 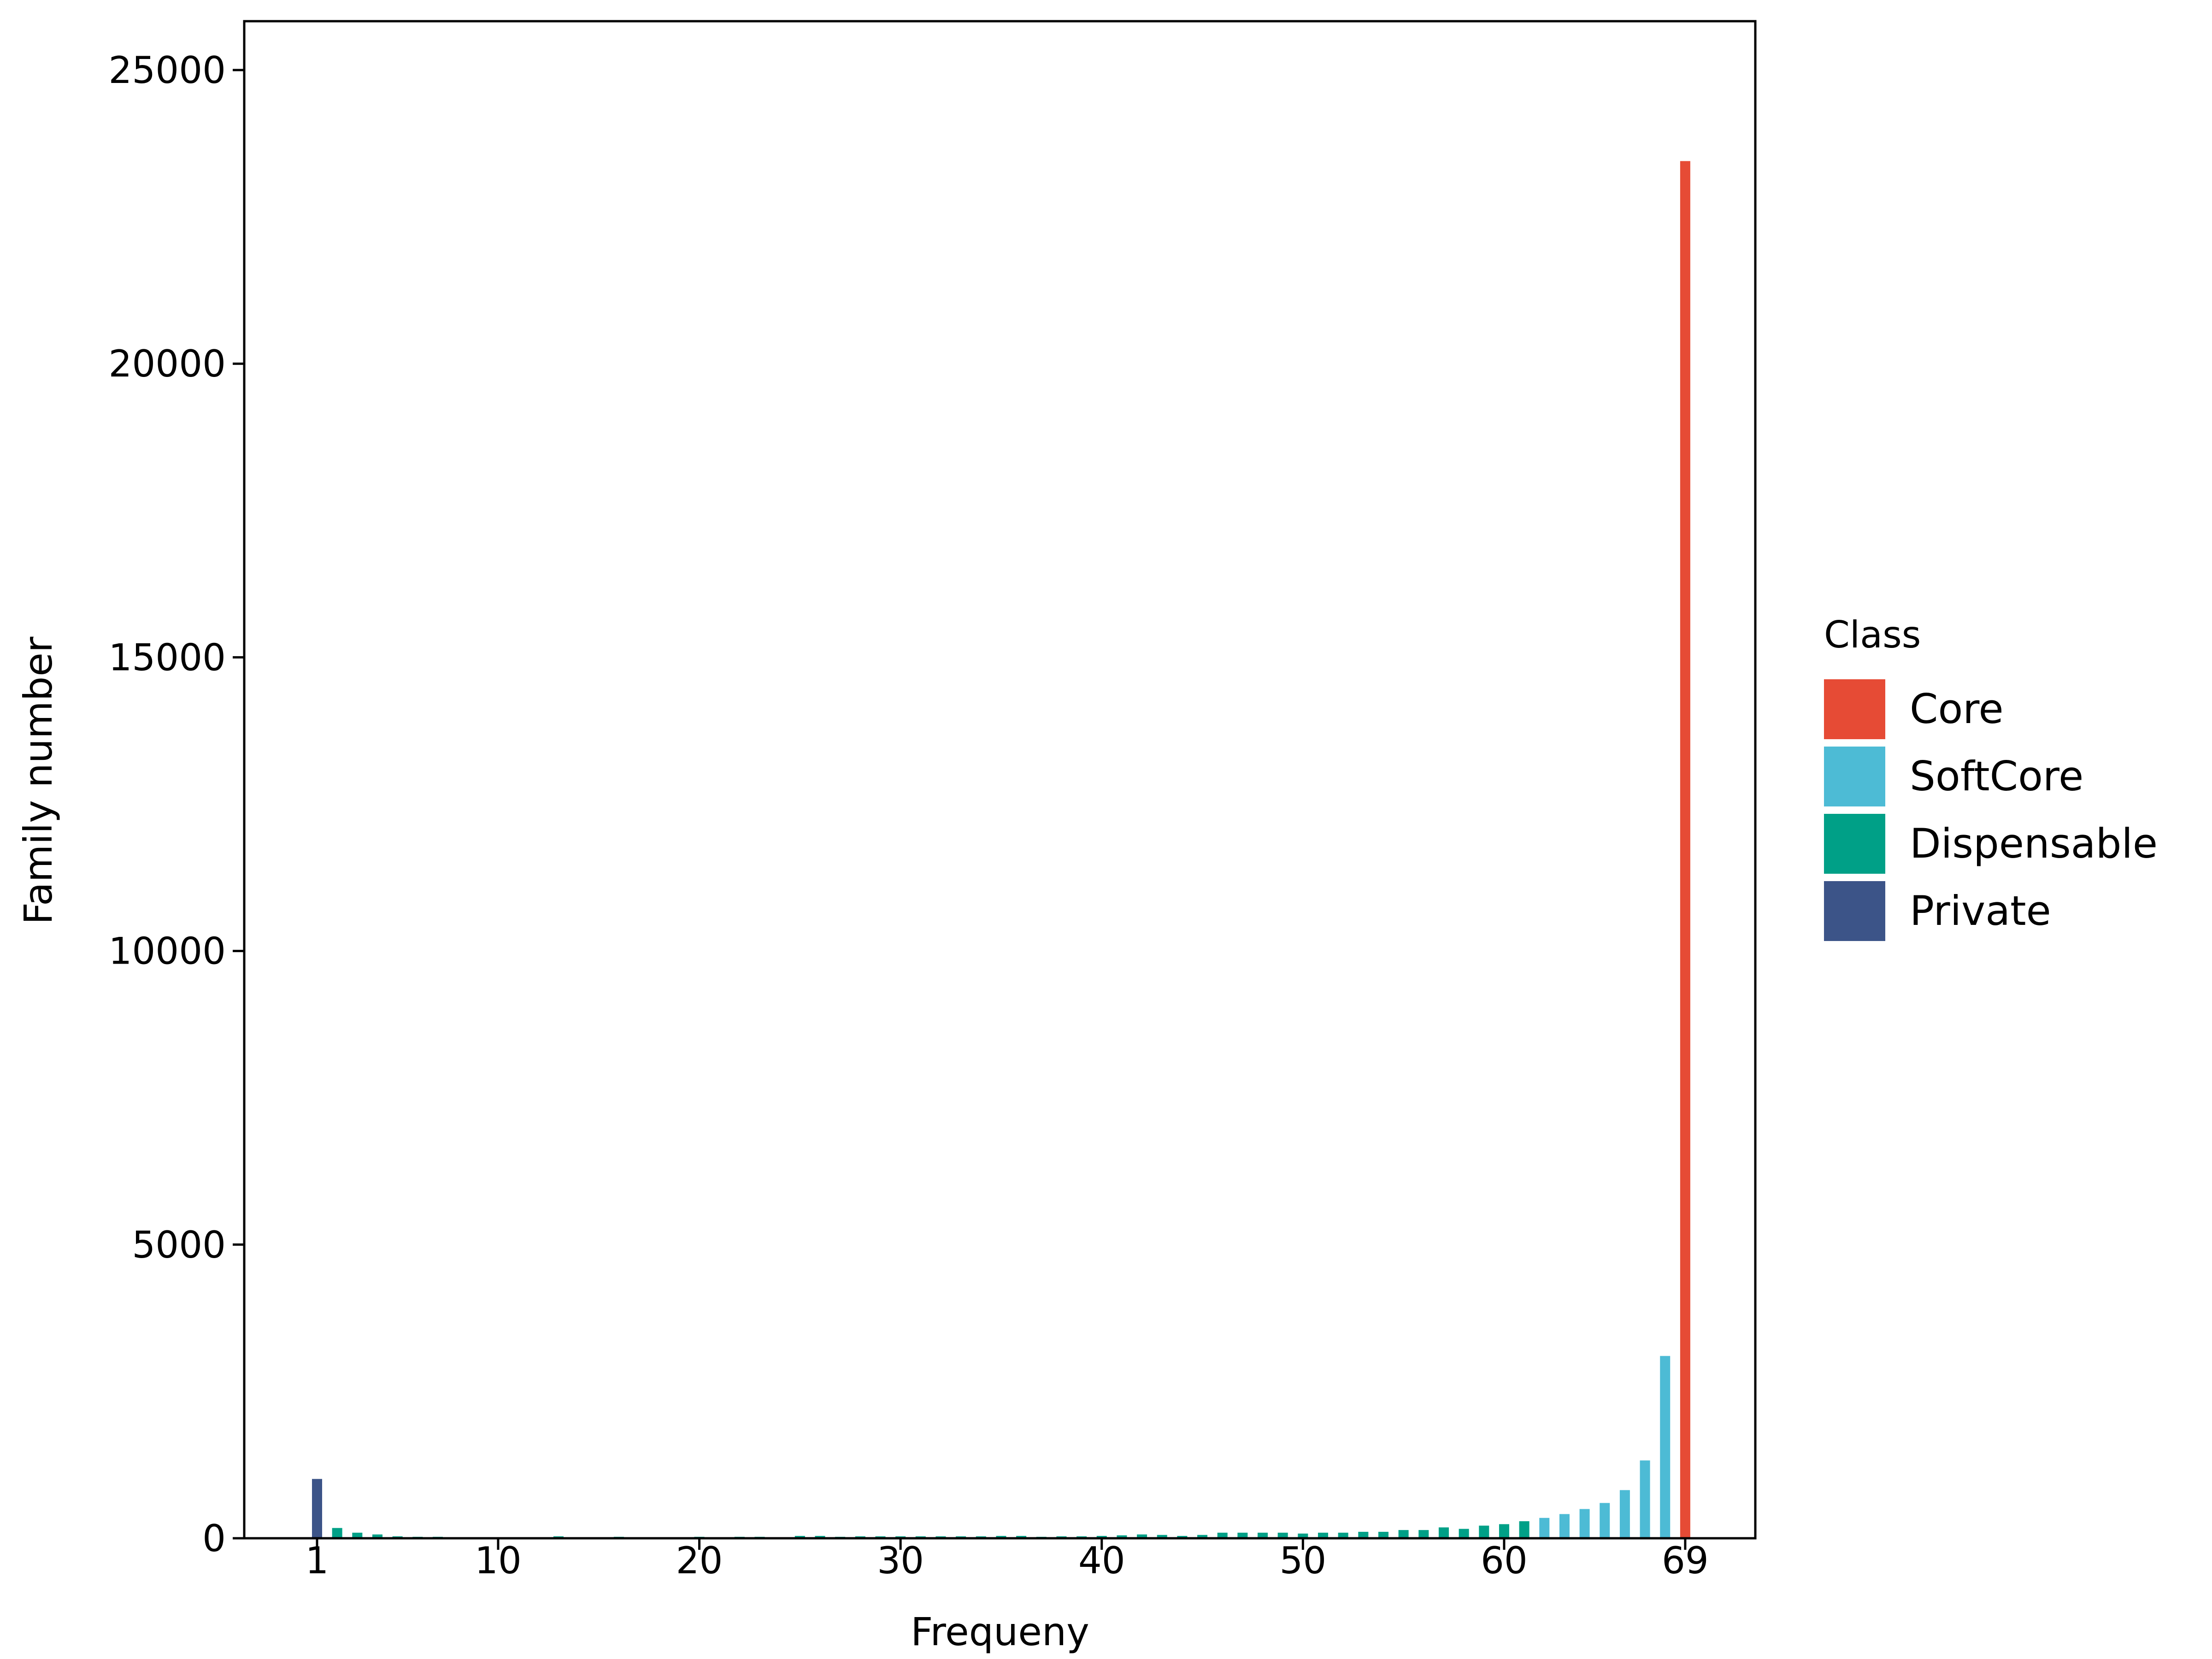 What do you see at coordinates (1854, 776) in the screenshot?
I see `legend-key-softcore` at bounding box center [1854, 776].